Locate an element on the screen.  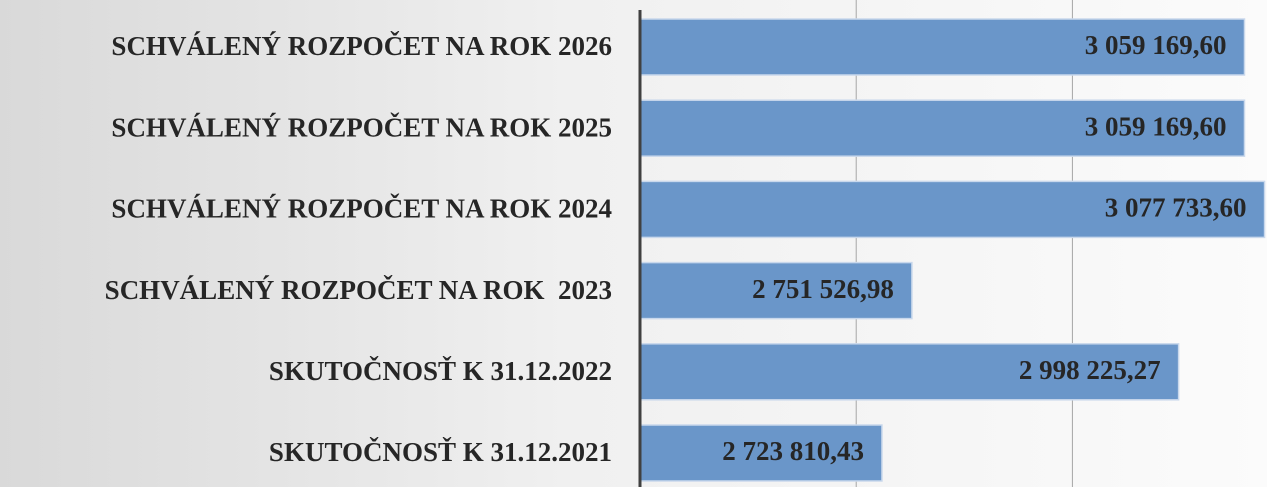
value-label: 3 077 733,60 is located at coordinates (1176, 208).